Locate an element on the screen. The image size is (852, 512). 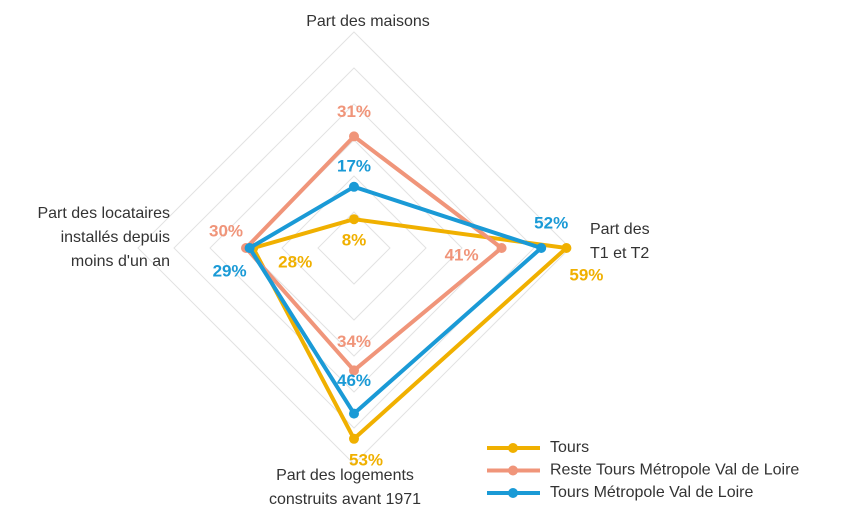
value-label: 59% is located at coordinates (586, 274).